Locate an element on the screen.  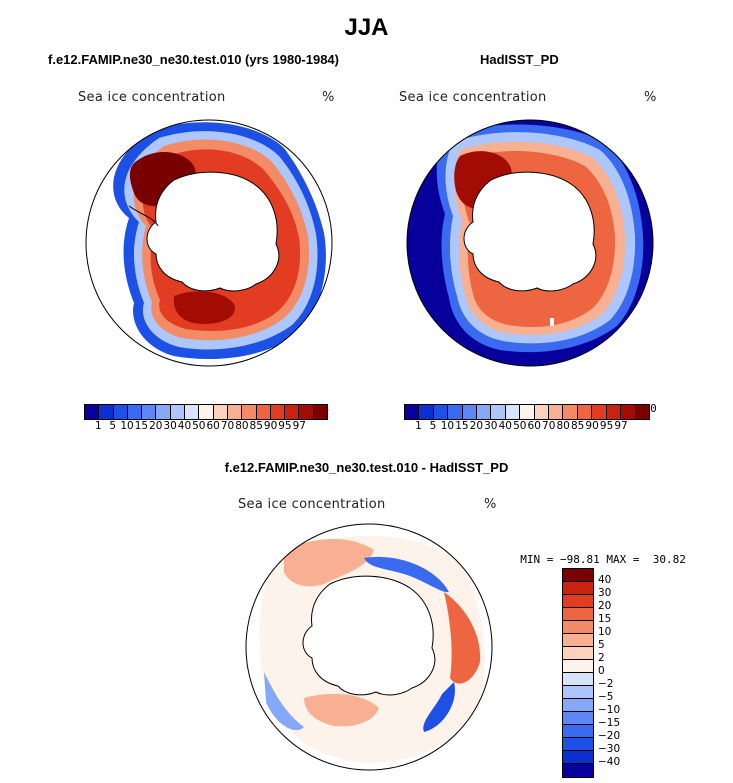
panel1-field-label: Sea ice concentration is located at coordinates (152, 97).